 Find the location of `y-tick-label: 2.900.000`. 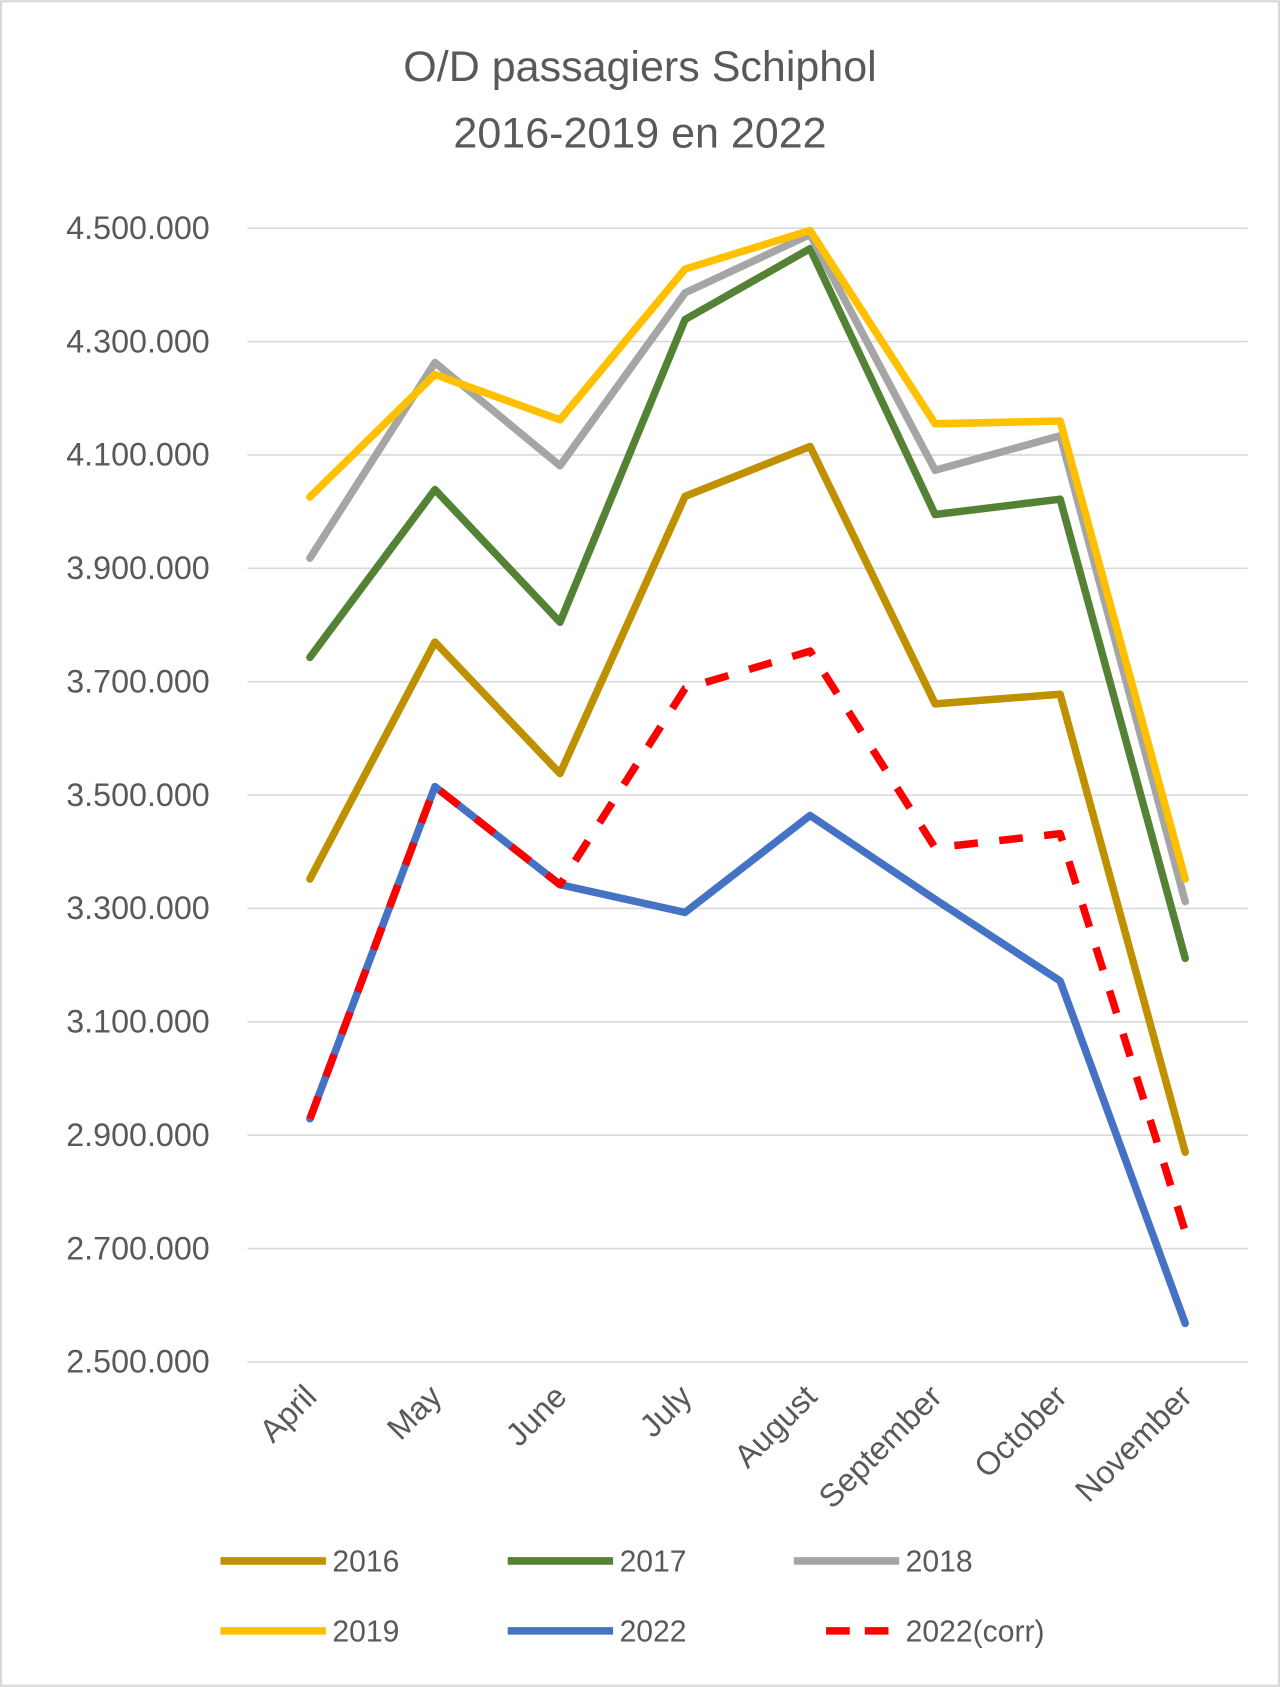

y-tick-label: 2.900.000 is located at coordinates (137, 1135).